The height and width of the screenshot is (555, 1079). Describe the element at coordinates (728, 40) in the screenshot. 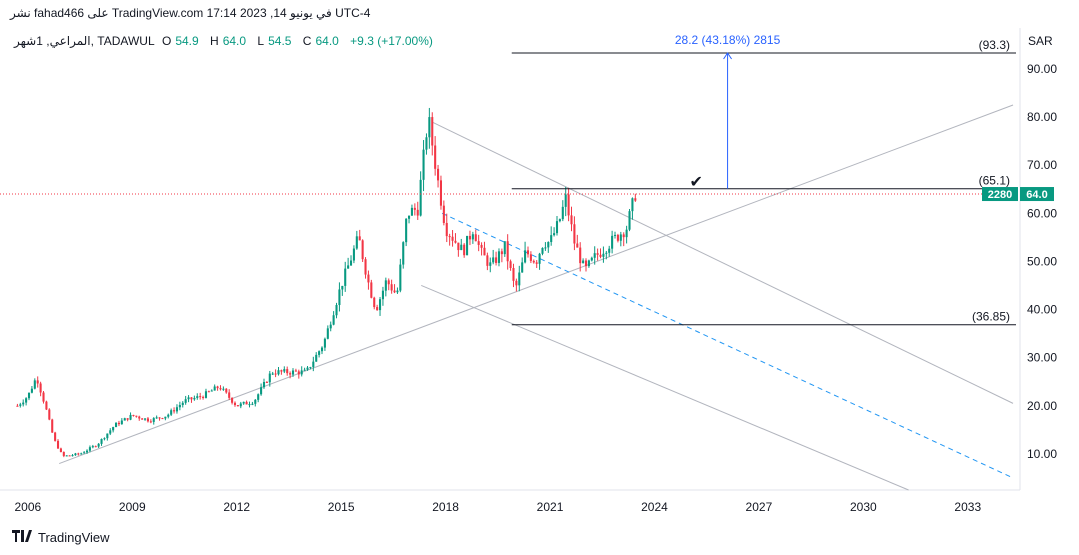

I see `projection-label: 28.2 (43.18%) 2815` at that location.